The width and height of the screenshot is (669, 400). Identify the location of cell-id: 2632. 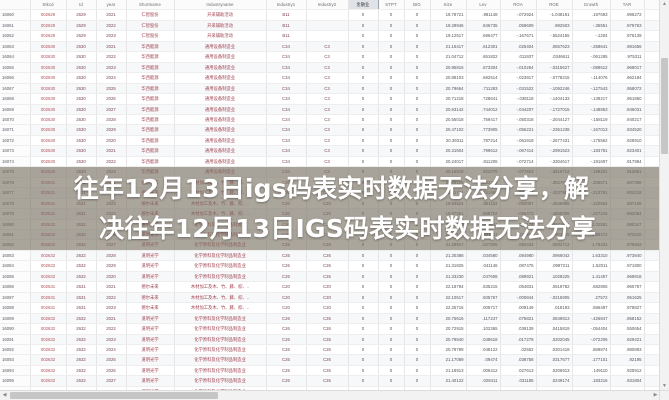
(81, 350).